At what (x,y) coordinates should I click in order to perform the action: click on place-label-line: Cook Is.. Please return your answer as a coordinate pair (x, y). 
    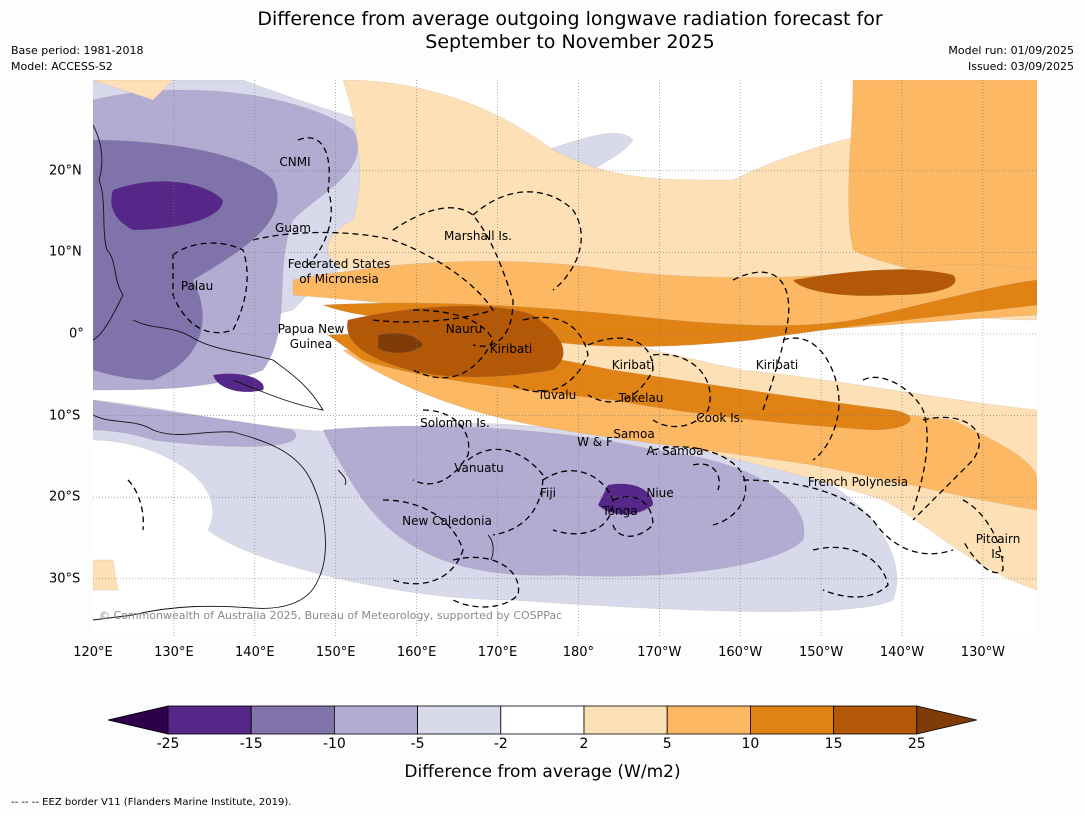
    Looking at the image, I should click on (719, 418).